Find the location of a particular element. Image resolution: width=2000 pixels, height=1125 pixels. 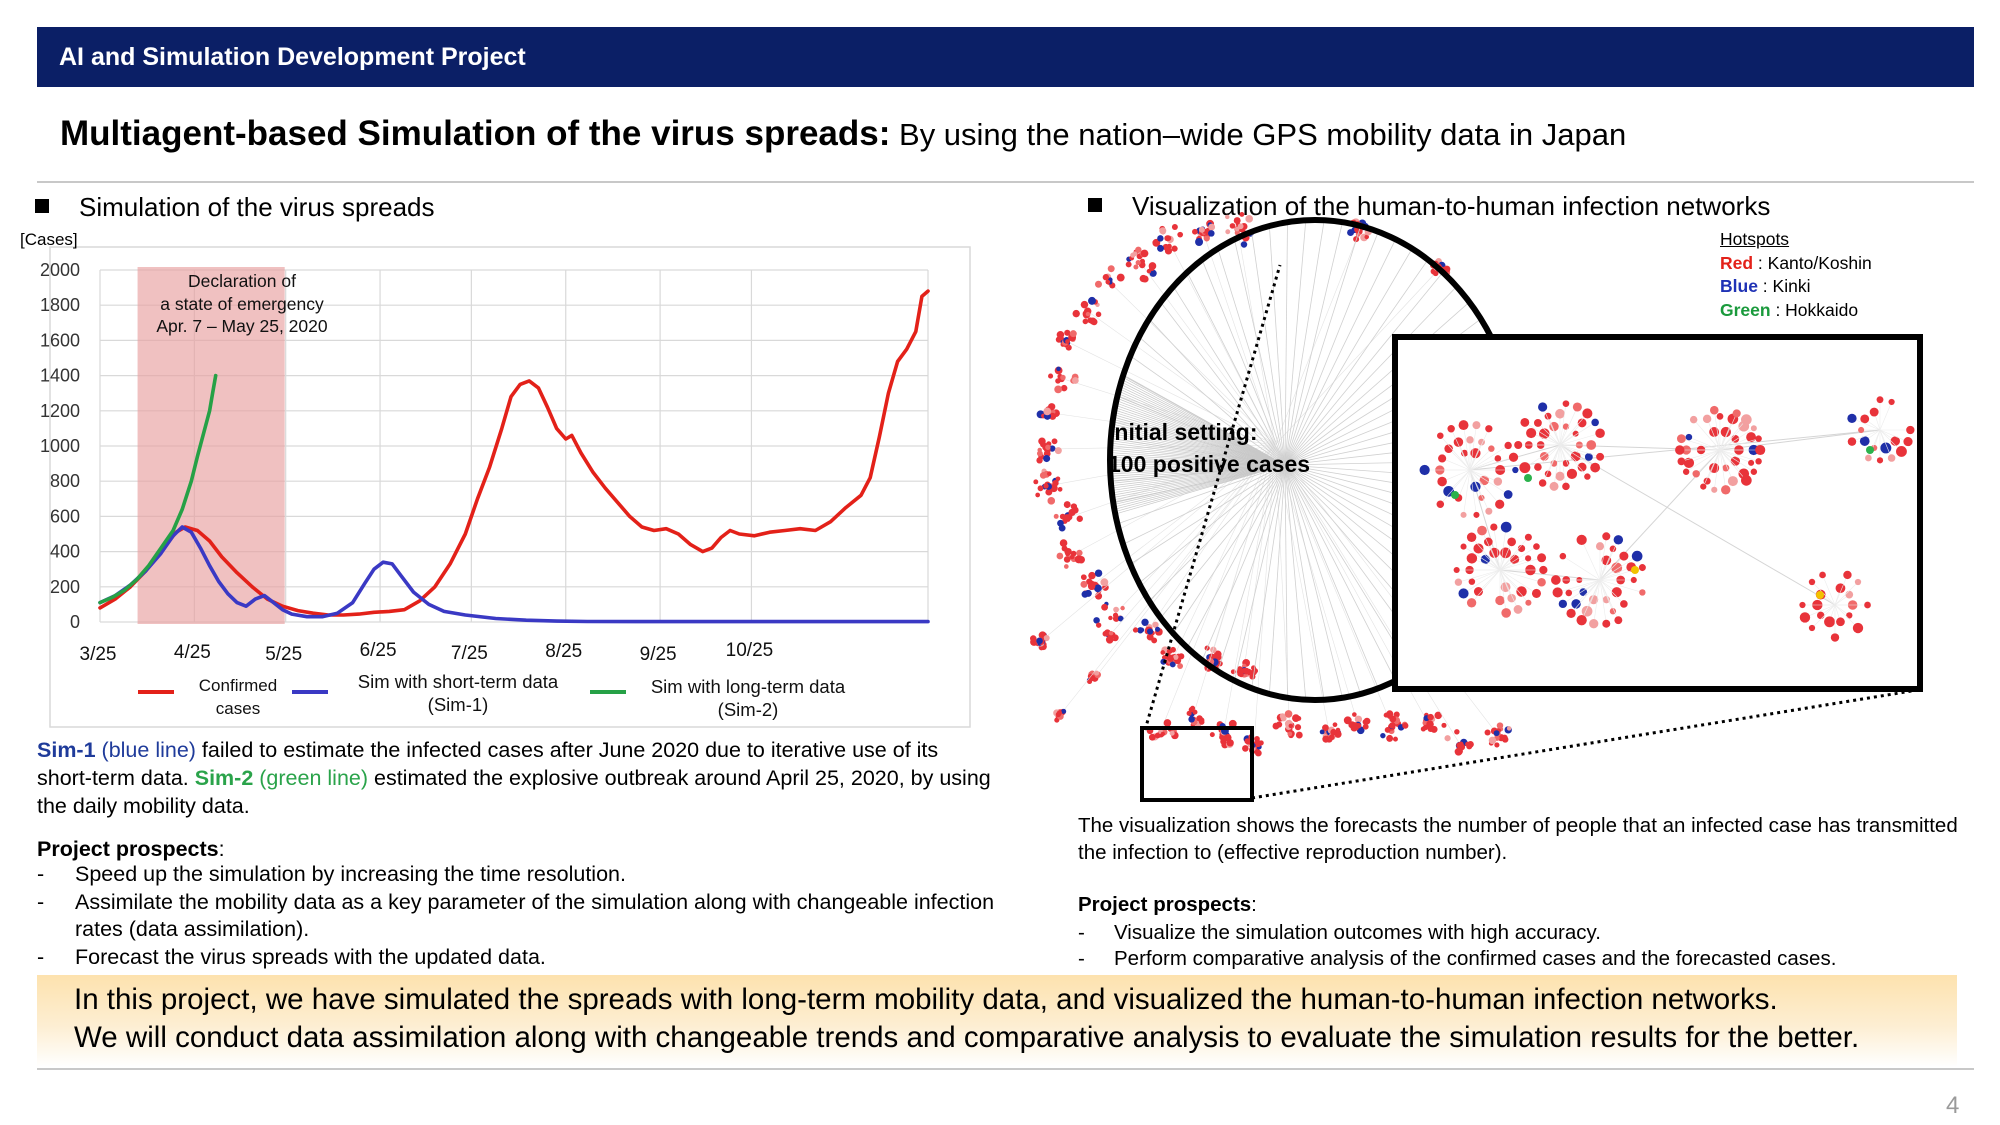

hotspot-color-name: Blue is located at coordinates (1739, 286).